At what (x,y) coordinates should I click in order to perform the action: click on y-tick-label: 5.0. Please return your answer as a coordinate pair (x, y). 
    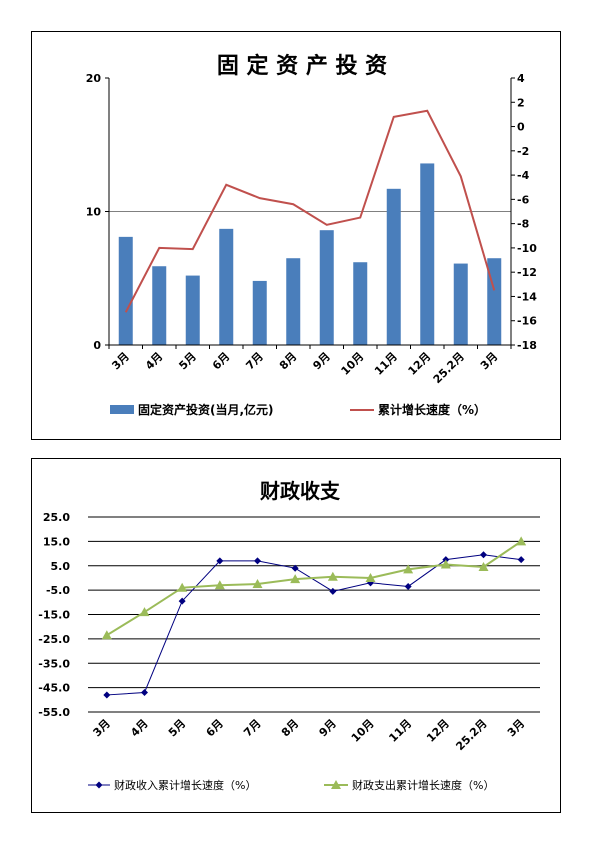
    Looking at the image, I should click on (61, 566).